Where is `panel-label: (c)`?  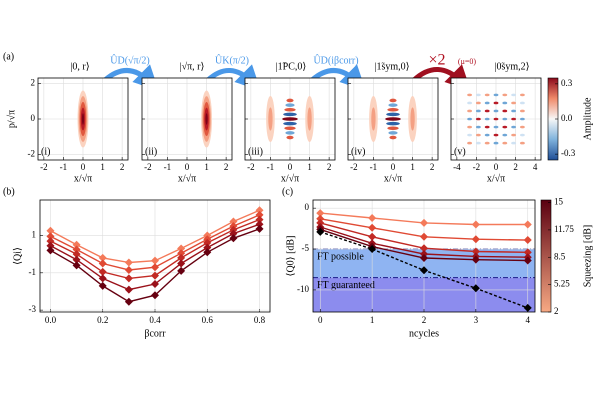 panel-label: (c) is located at coordinates (287, 191).